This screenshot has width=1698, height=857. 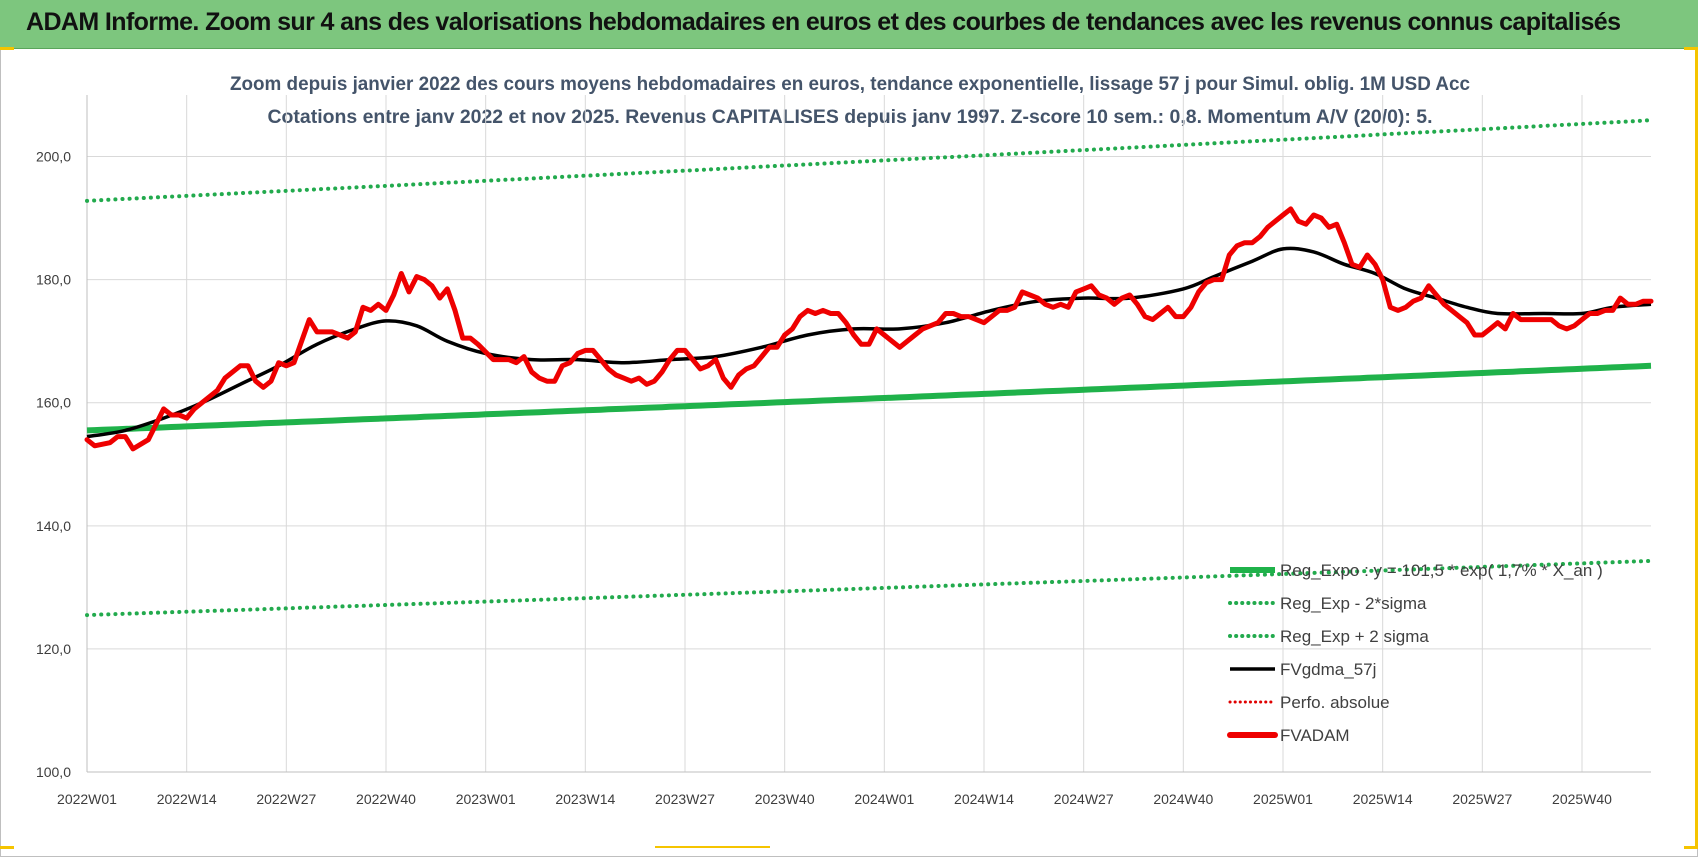 What do you see at coordinates (1482, 799) in the screenshot?
I see `x-tick-label: 2025W27` at bounding box center [1482, 799].